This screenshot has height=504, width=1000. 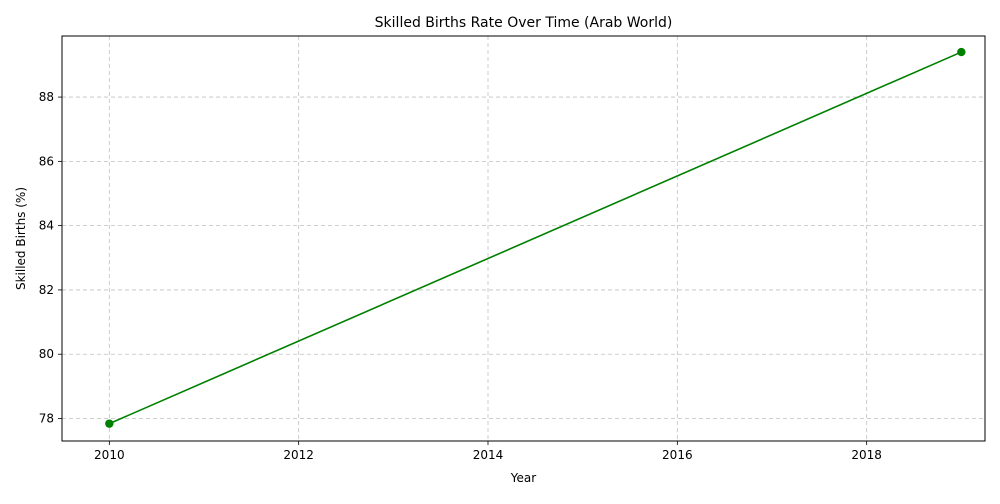 What do you see at coordinates (21, 238) in the screenshot?
I see `y-axis-label: Skilled Births (%)` at bounding box center [21, 238].